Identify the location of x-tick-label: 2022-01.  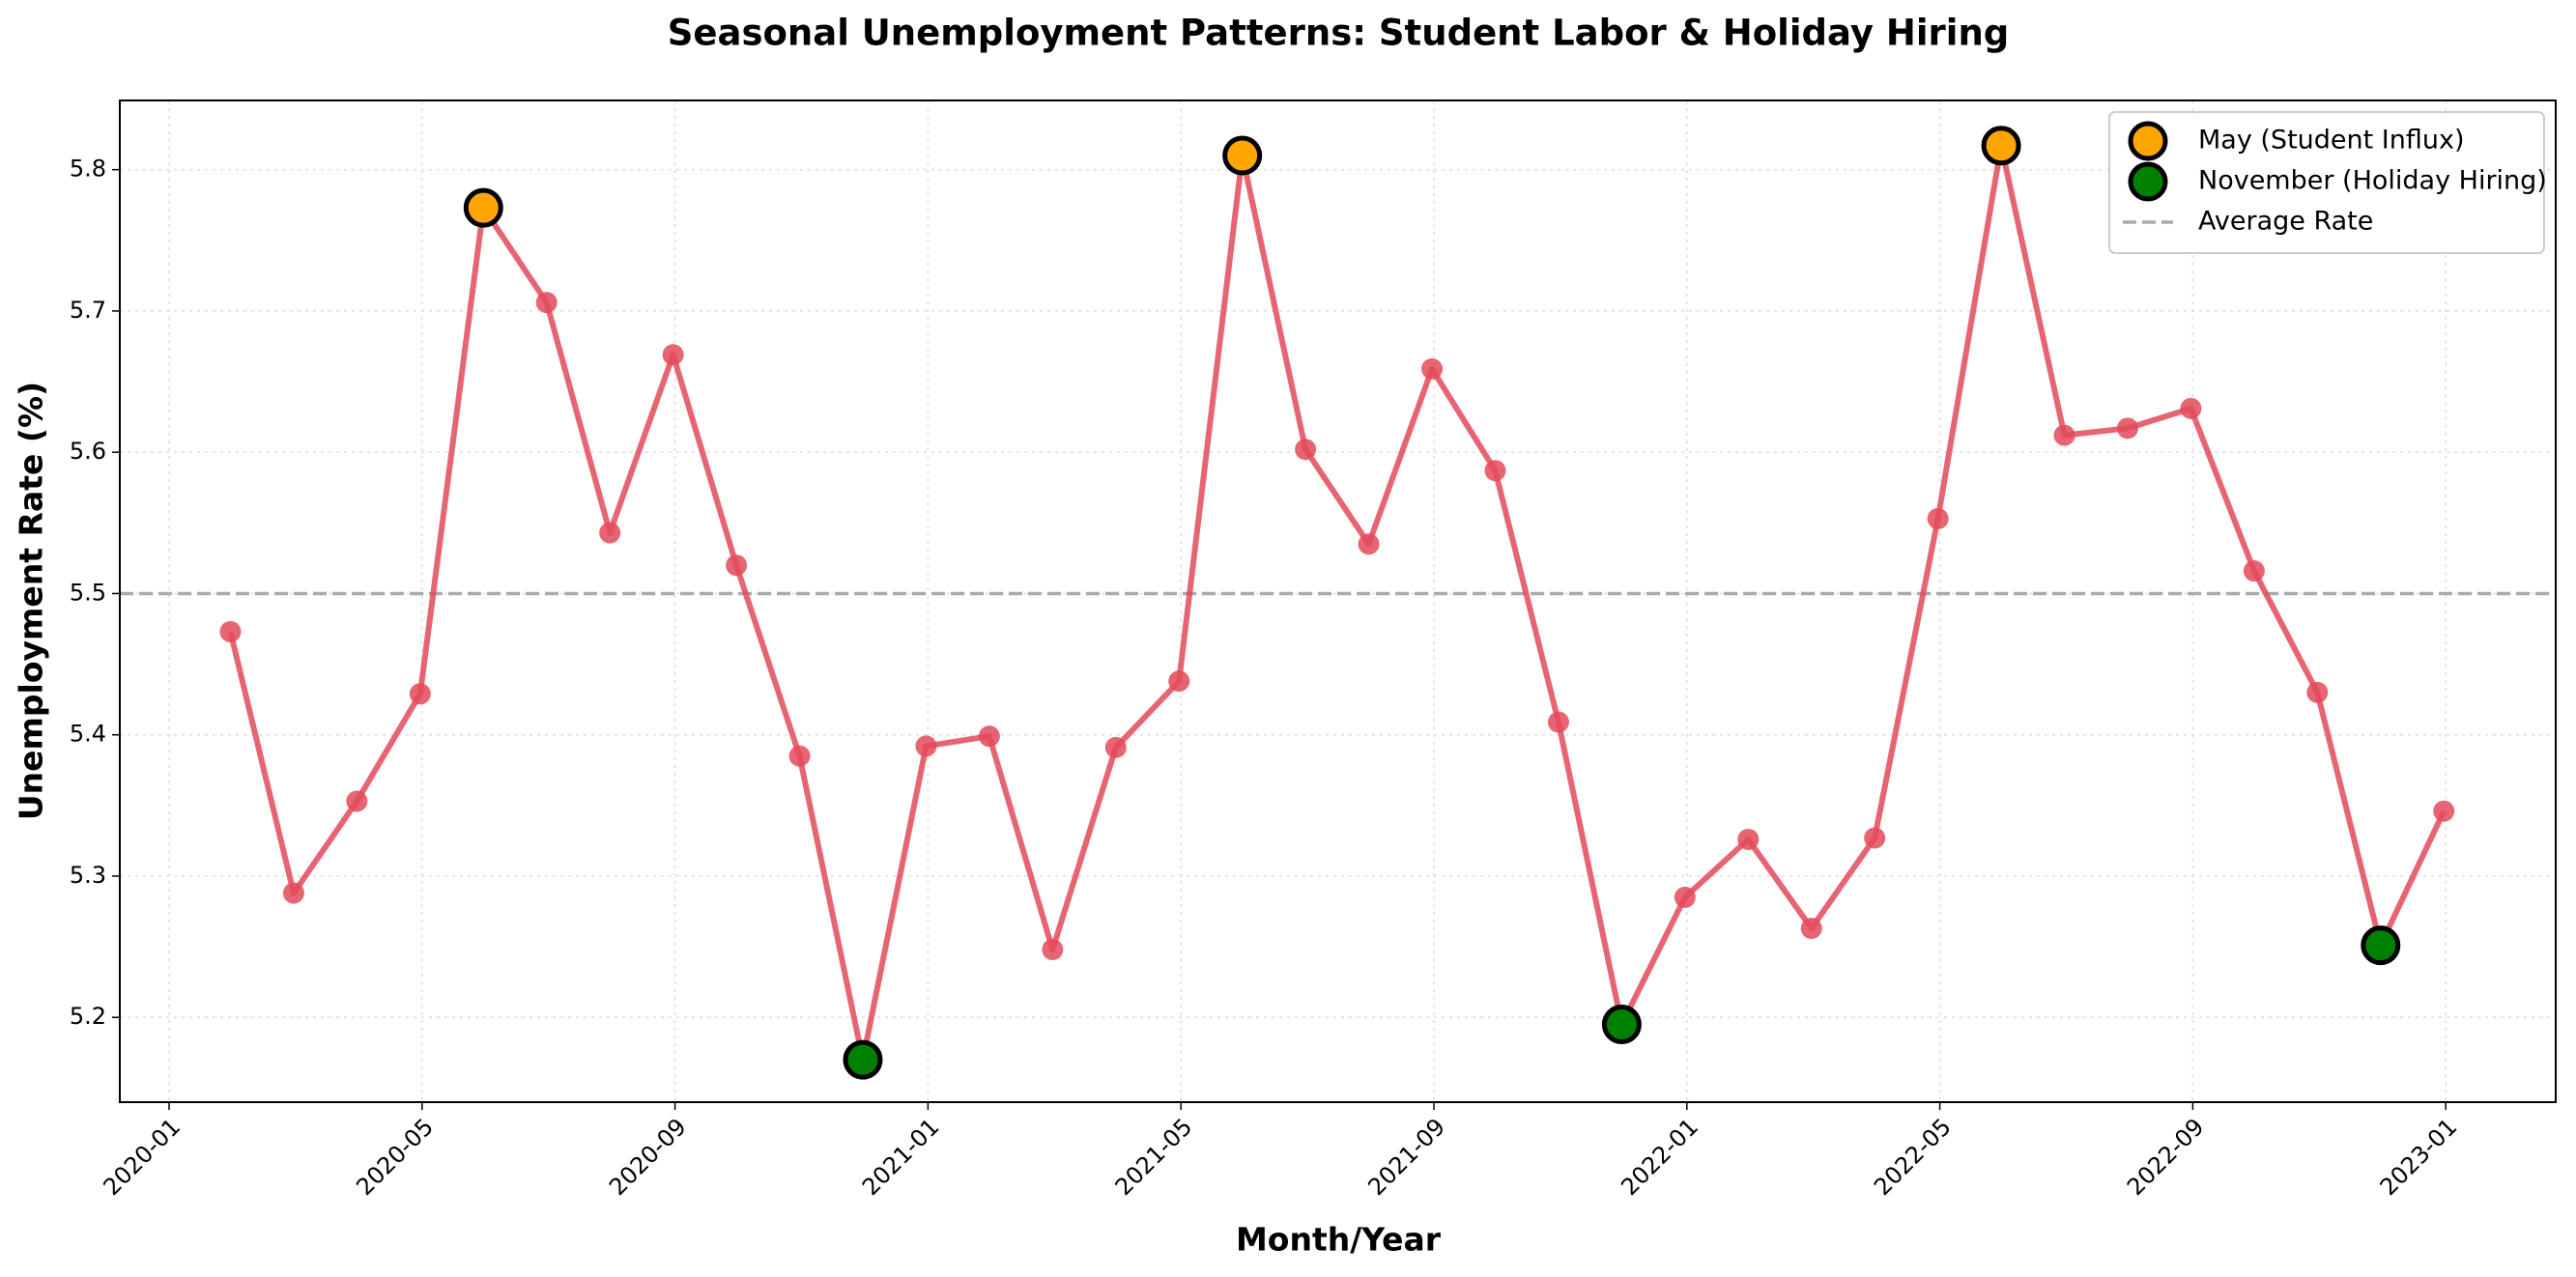
(1660, 1157).